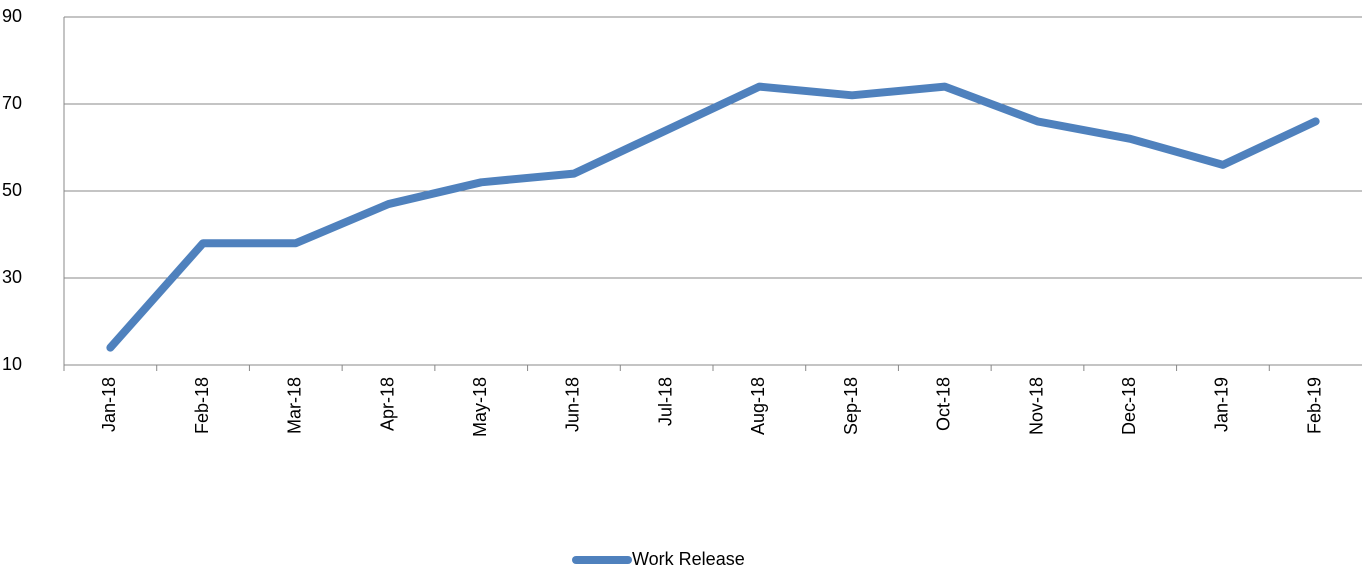 This screenshot has width=1363, height=573. I want to click on x-tick-label: Nov-18, so click(1036, 406).